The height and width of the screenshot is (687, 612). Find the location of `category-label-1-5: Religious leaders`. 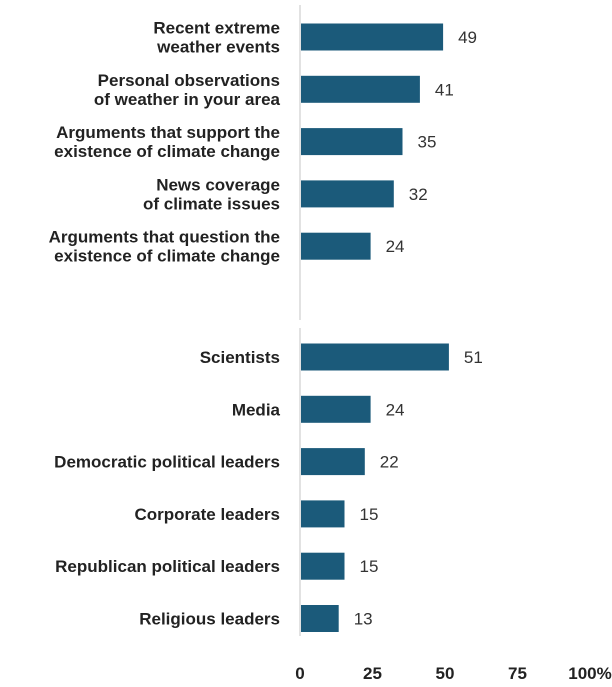

category-label-1-5: Religious leaders is located at coordinates (209, 619).